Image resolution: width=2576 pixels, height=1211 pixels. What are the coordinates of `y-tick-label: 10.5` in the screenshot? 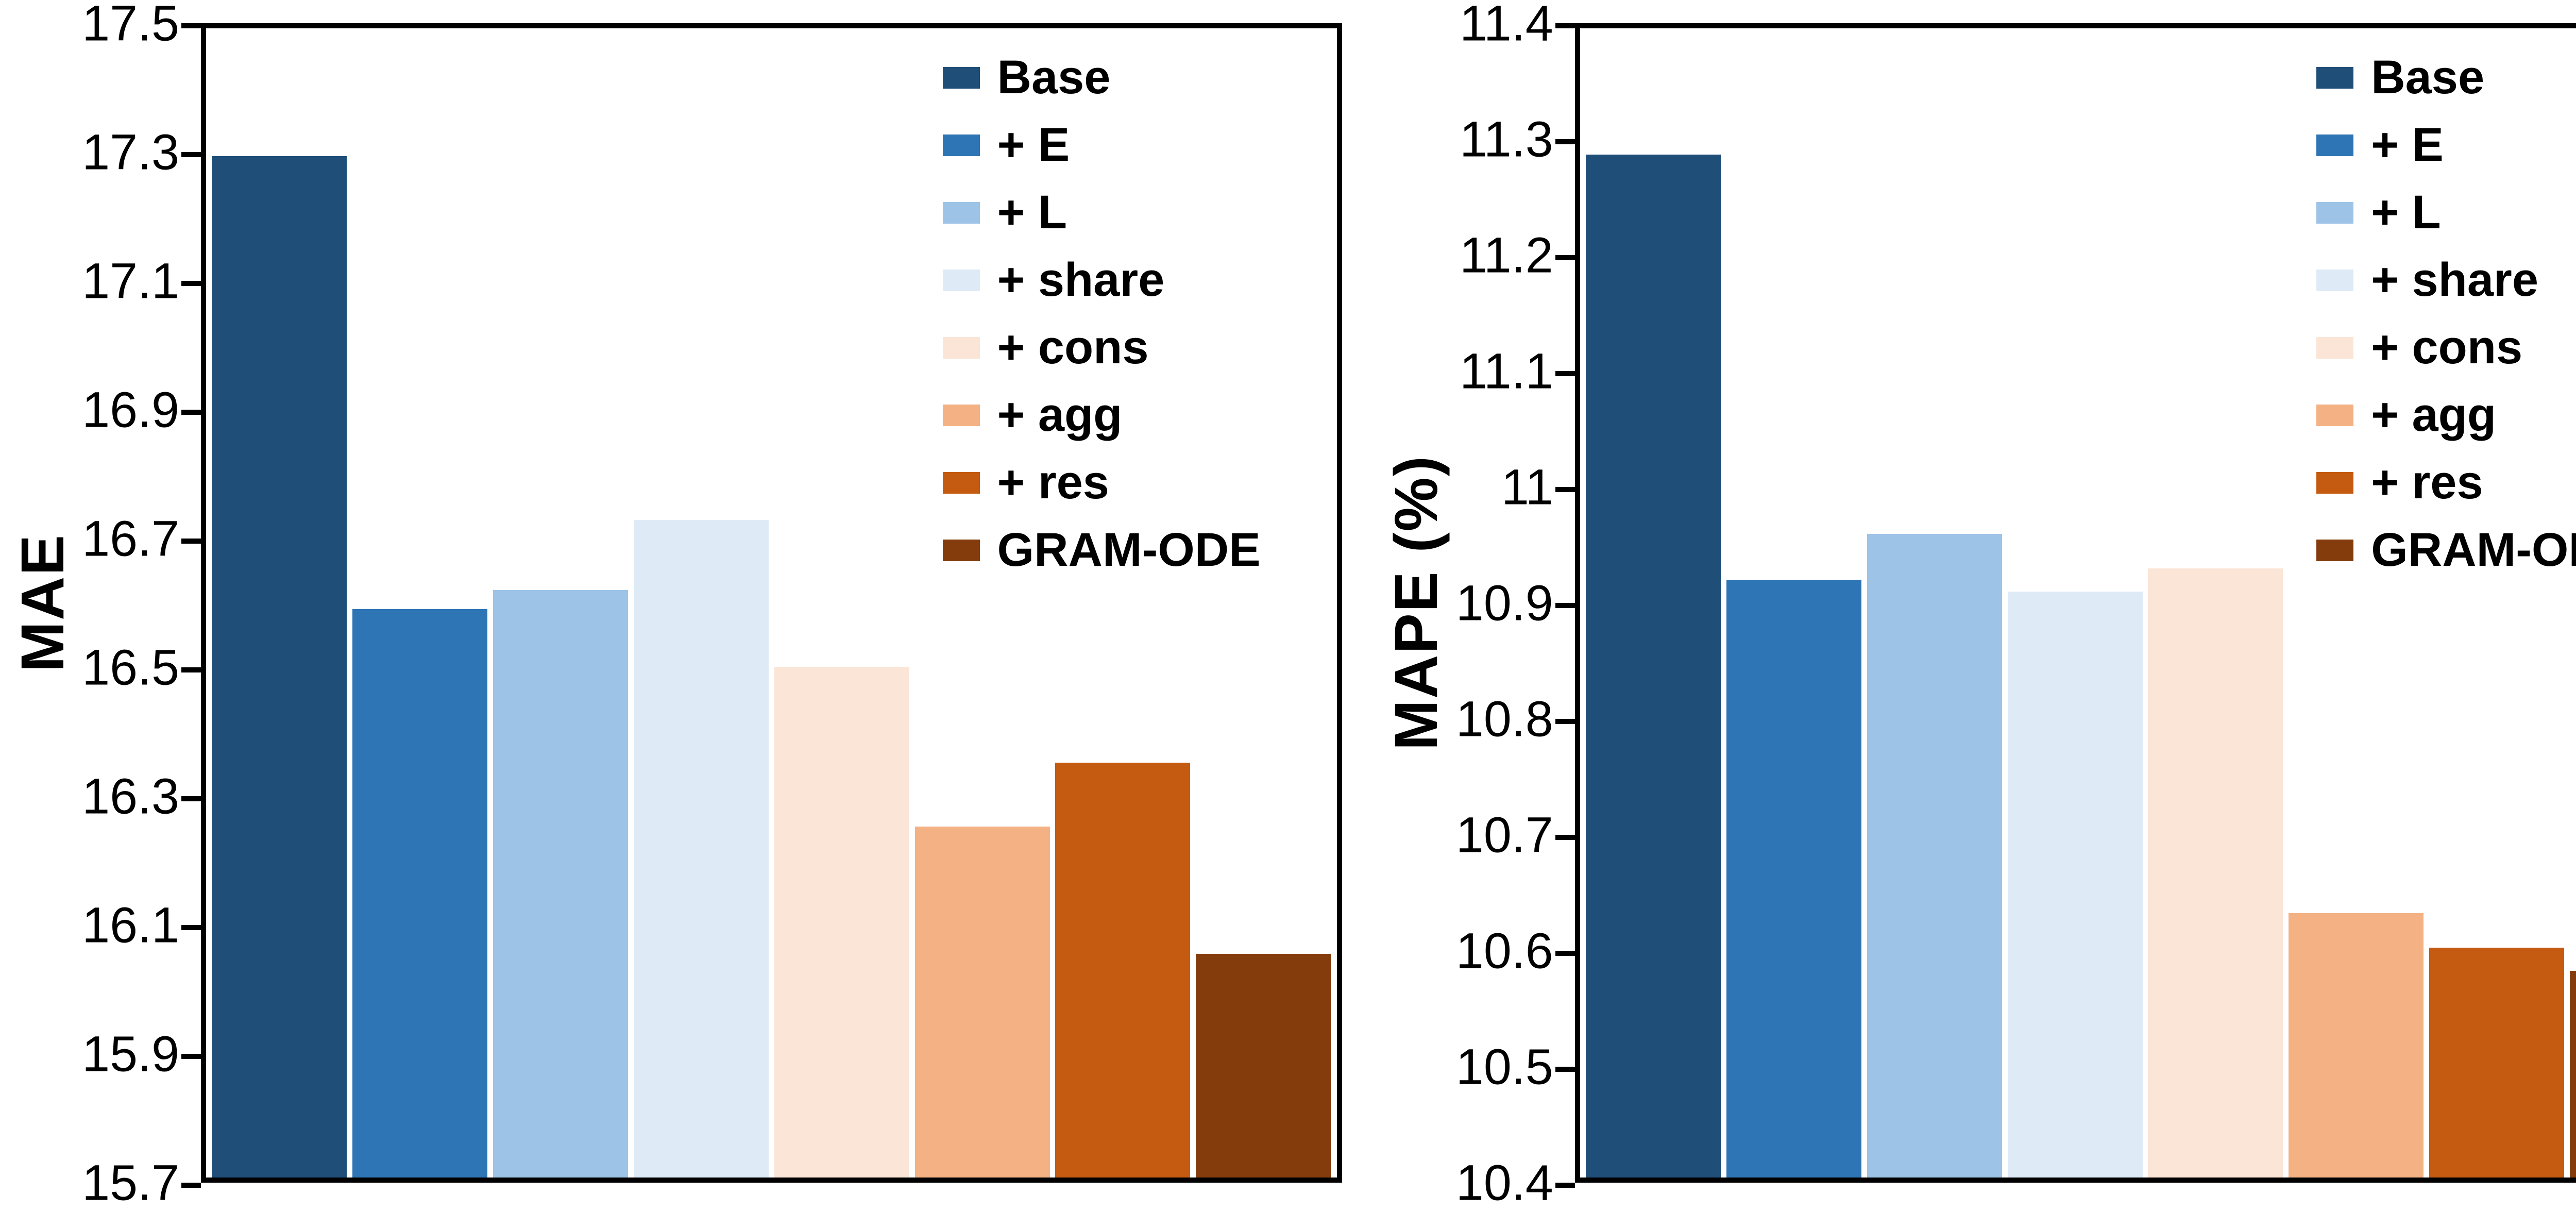 It's located at (1504, 1066).